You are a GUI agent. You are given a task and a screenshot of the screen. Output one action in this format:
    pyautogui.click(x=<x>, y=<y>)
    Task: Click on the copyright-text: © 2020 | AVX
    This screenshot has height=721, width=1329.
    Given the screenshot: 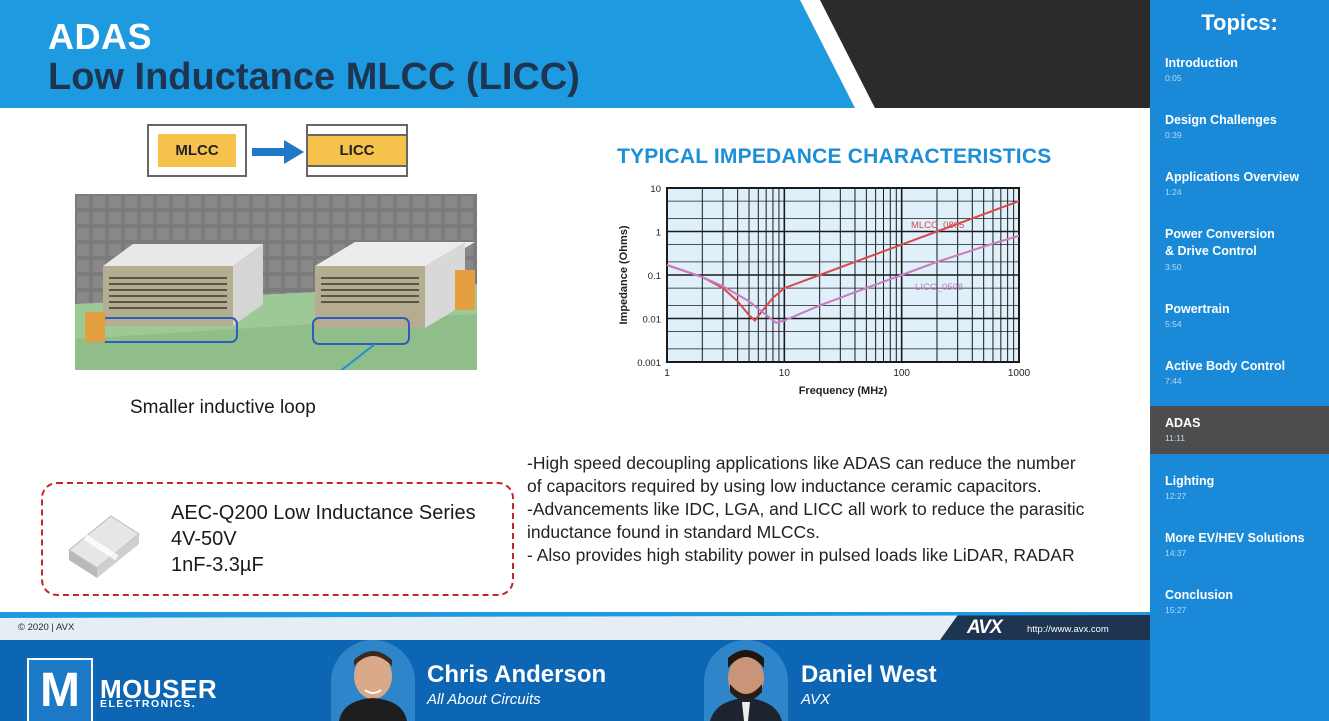 What is the action you would take?
    pyautogui.click(x=46, y=627)
    